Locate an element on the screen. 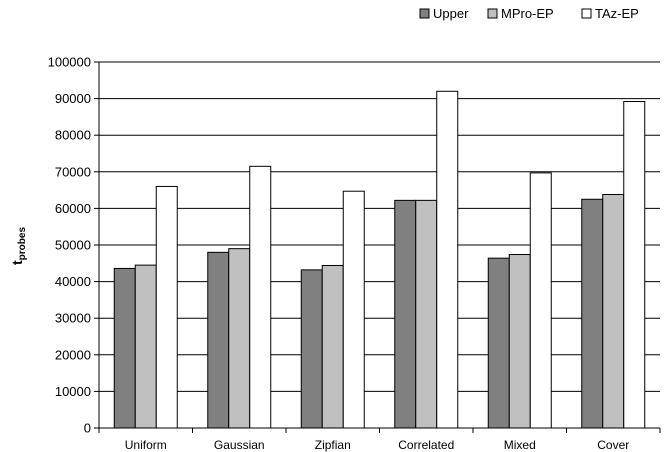 Image resolution: width=665 pixels, height=452 pixels. bar-upper-gaussian is located at coordinates (218, 340).